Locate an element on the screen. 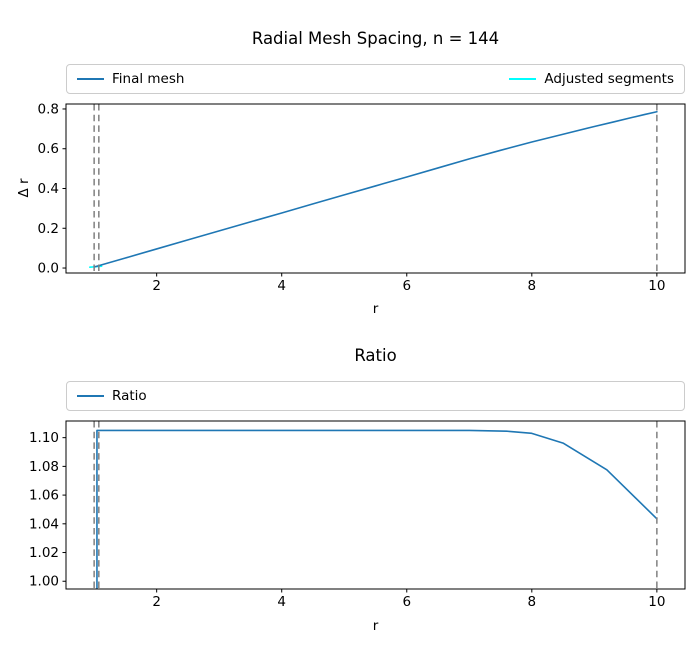  legend-label-final-mesh: Final mesh is located at coordinates (148, 79).